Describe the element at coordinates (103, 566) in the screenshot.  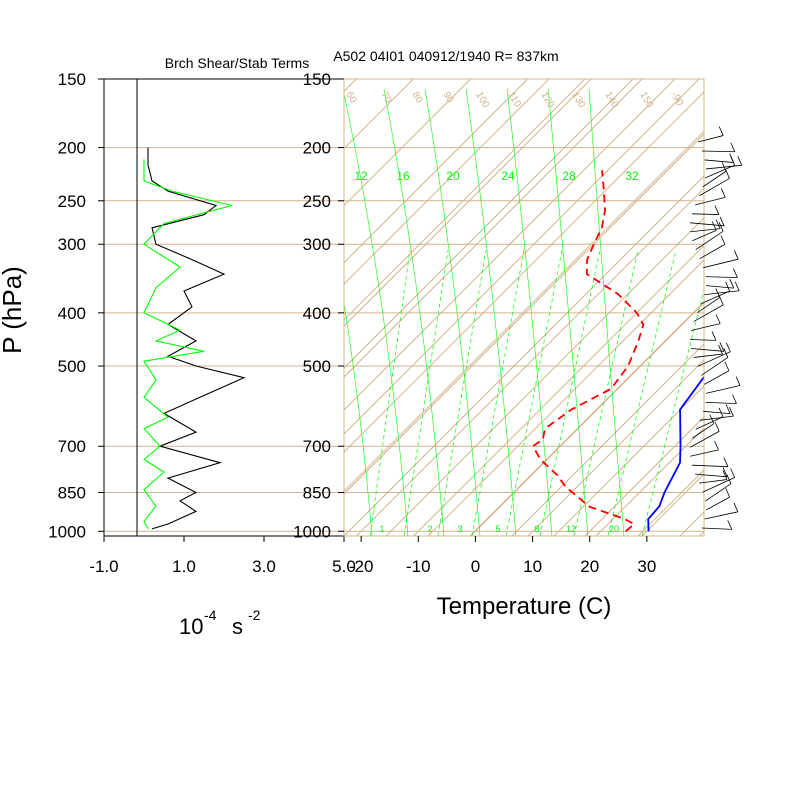
I see `left-x-tick-label: -1.0` at that location.